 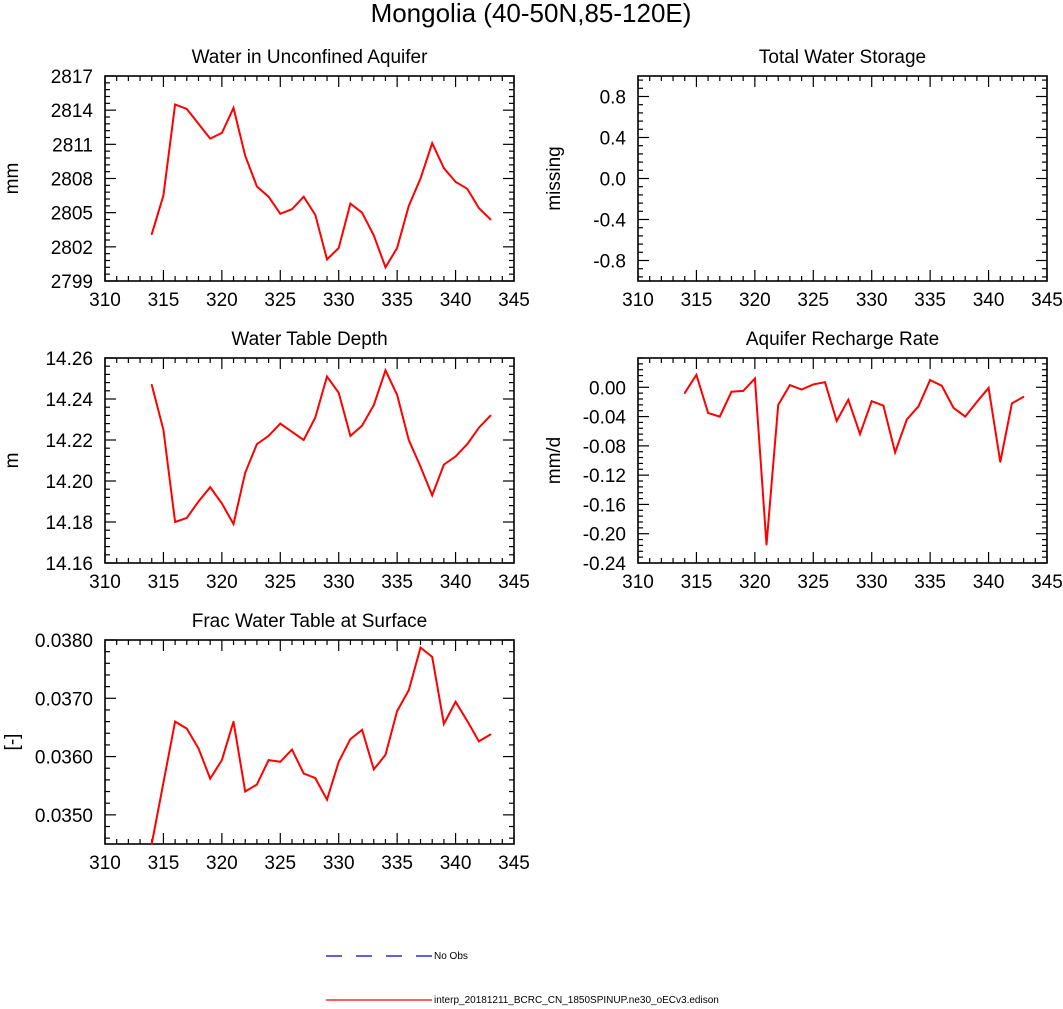 I want to click on y-tick-label: 14.26, so click(x=69, y=359).